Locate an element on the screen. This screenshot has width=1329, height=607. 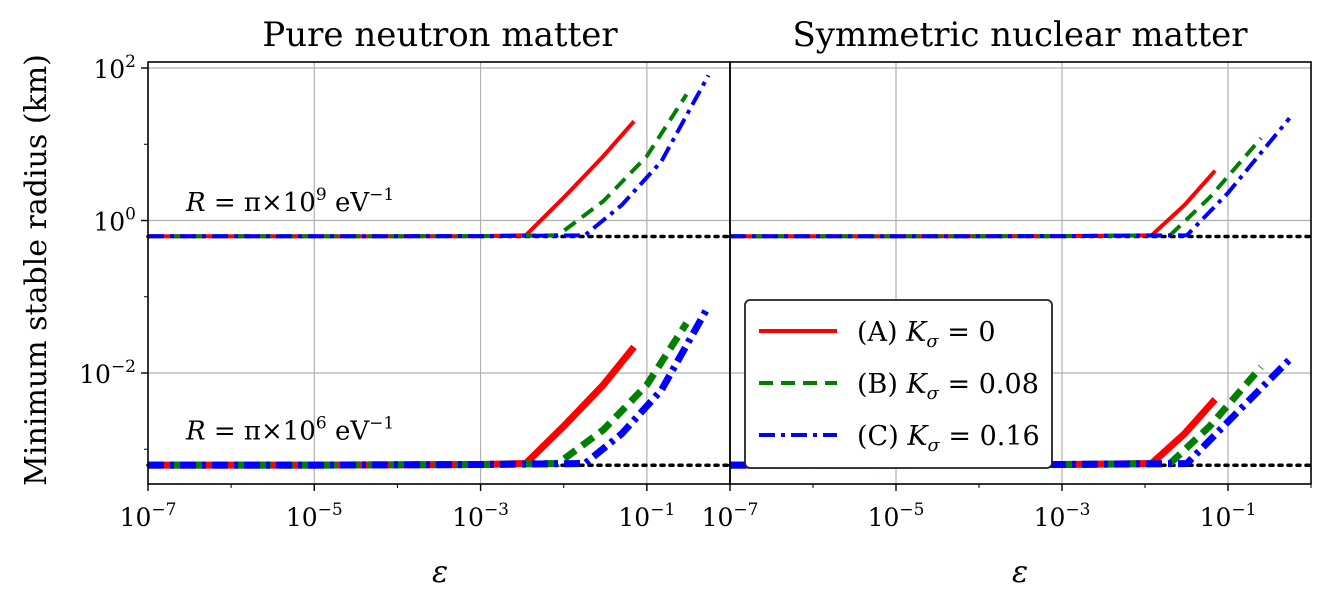
panel-title-left: Pure neutron matter is located at coordinates (440, 35).